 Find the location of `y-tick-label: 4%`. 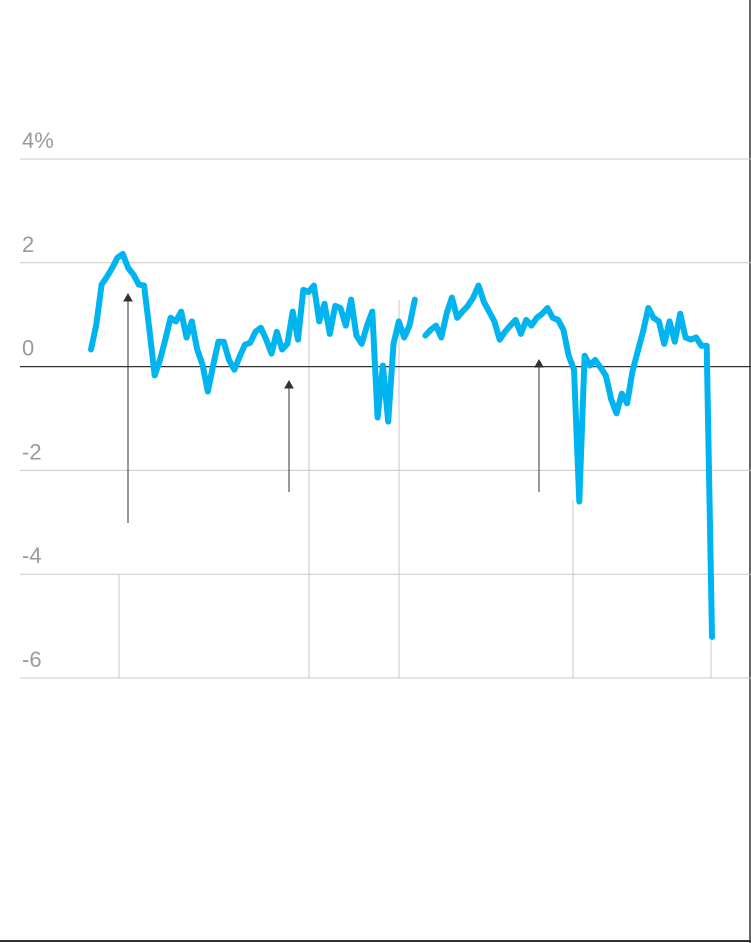

y-tick-label: 4% is located at coordinates (38, 140).